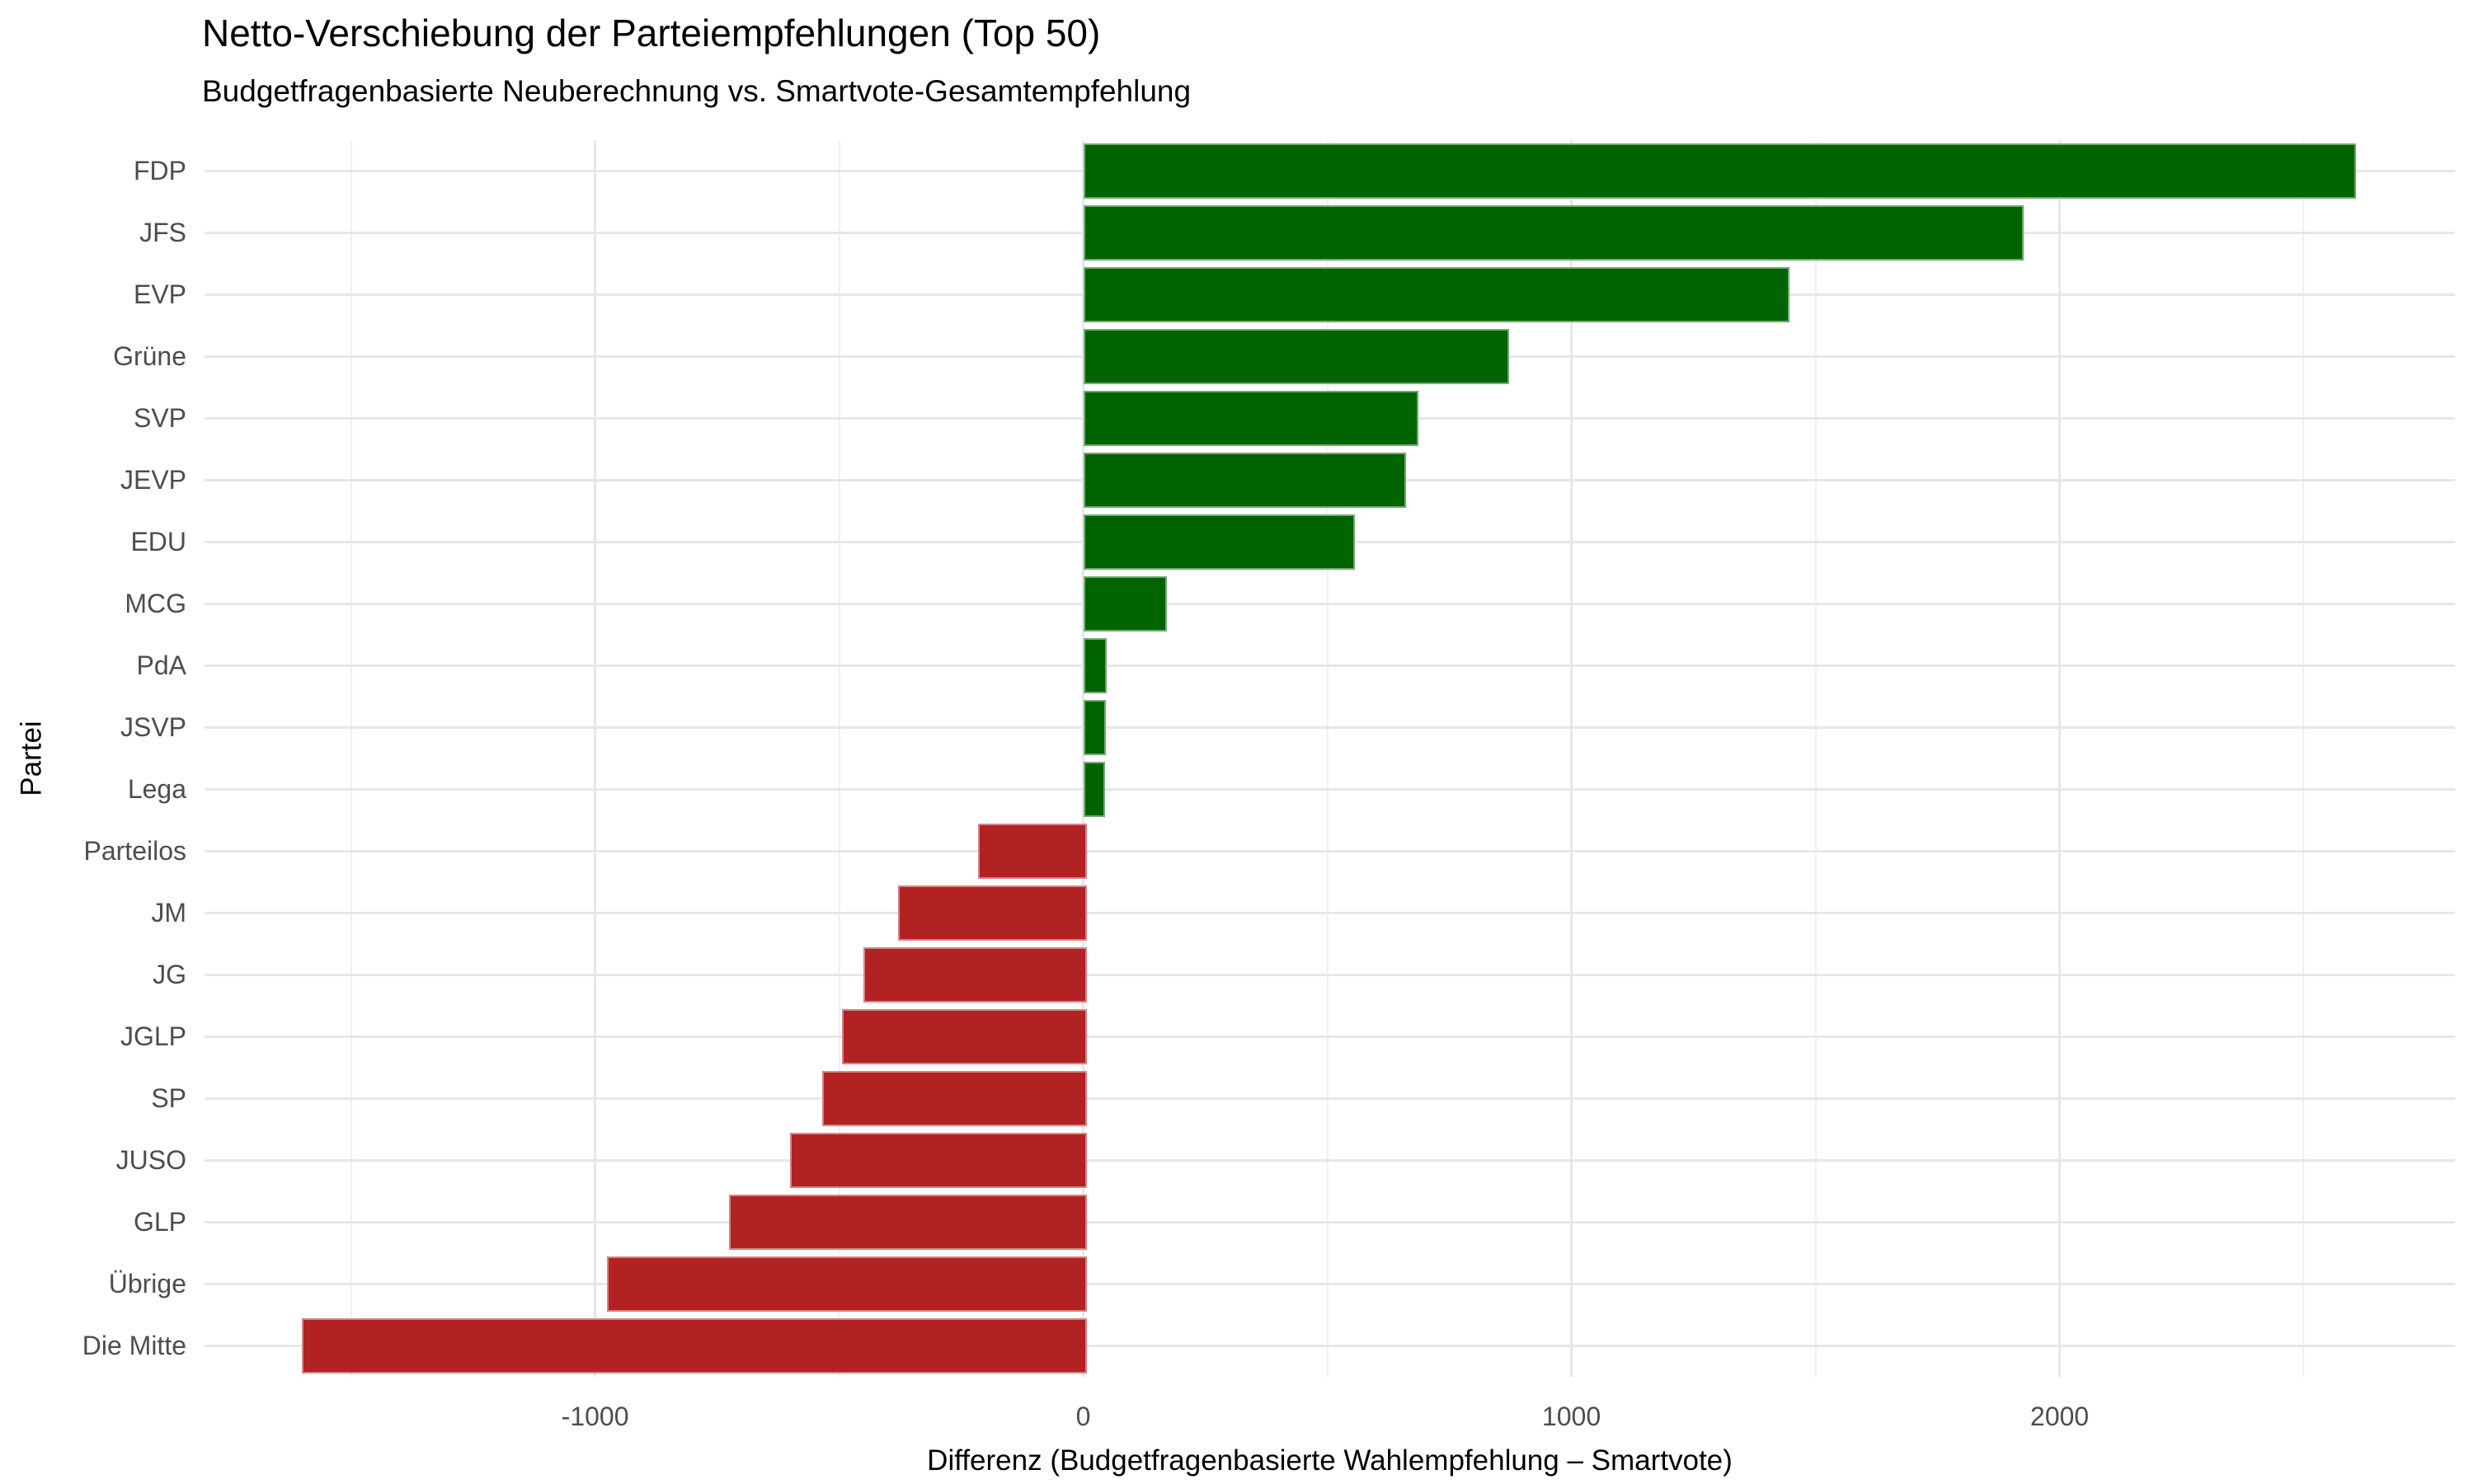 The height and width of the screenshot is (1484, 2474). Describe the element at coordinates (595, 1416) in the screenshot. I see `x-tick-label--1000: -1000` at that location.